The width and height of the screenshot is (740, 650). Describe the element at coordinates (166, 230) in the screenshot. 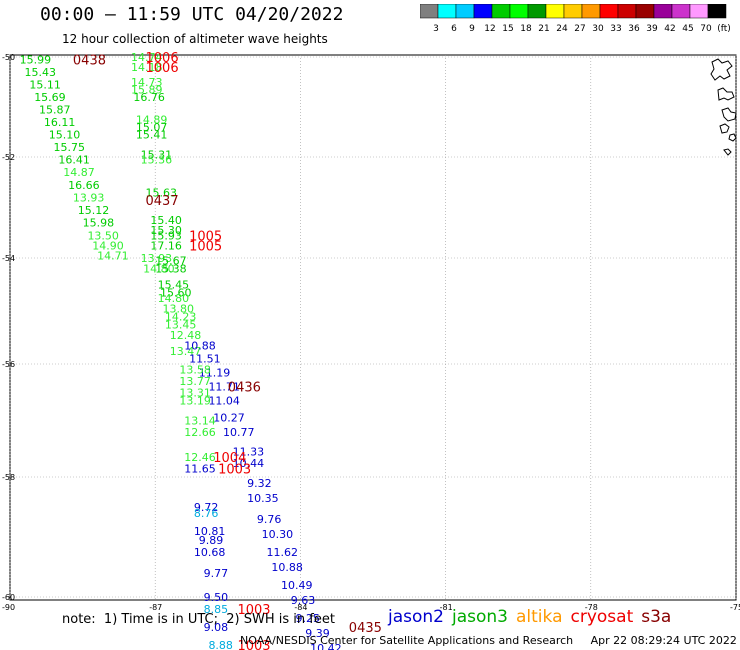

I see `wave-height-label: 15.30` at that location.